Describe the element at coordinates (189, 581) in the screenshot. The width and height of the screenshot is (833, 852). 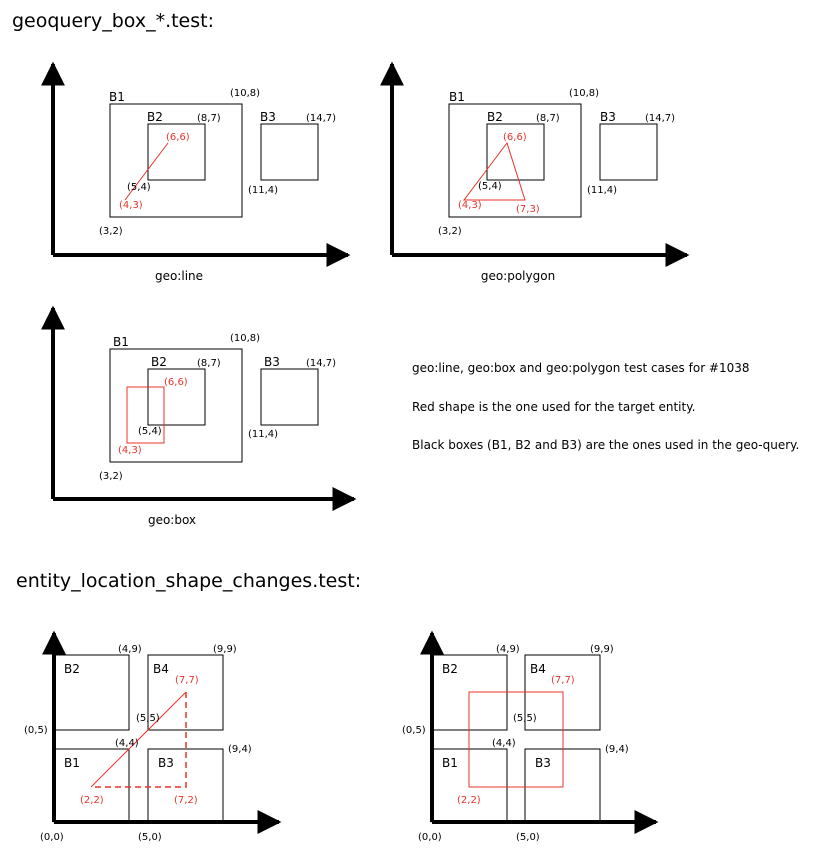
I see `section-title-entity-location: entity_location_shape_changes.test:` at that location.